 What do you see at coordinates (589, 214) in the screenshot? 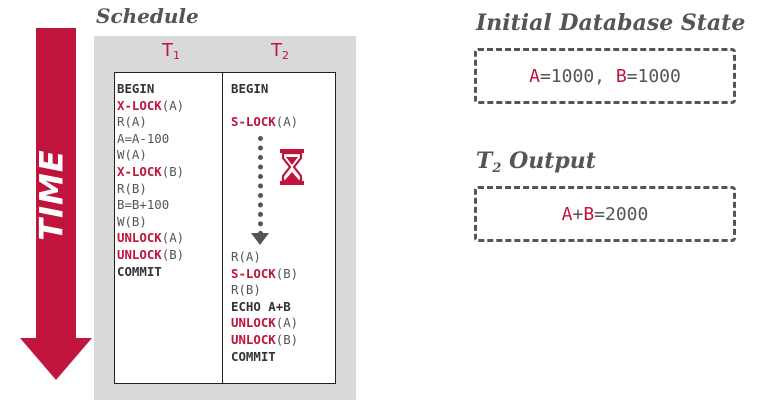
I see `output-var-b: B` at bounding box center [589, 214].